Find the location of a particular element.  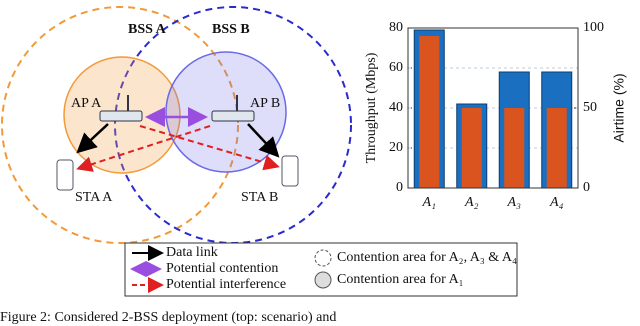

x-tick-label: A₃ is located at coordinates (514, 202).